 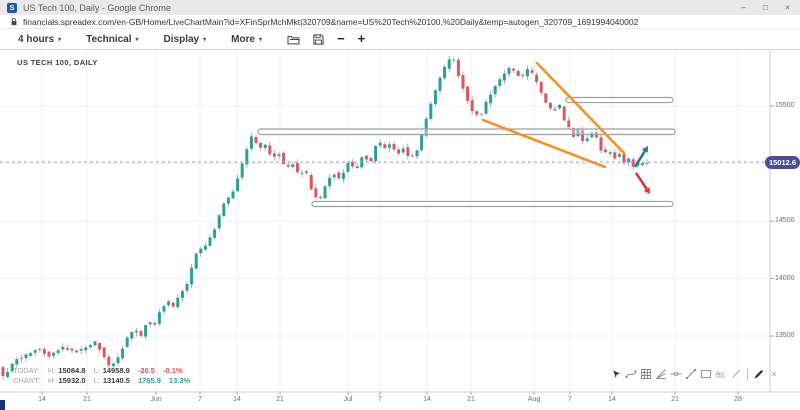 What do you see at coordinates (743, 7) in the screenshot?
I see `minimize-button: –` at bounding box center [743, 7].